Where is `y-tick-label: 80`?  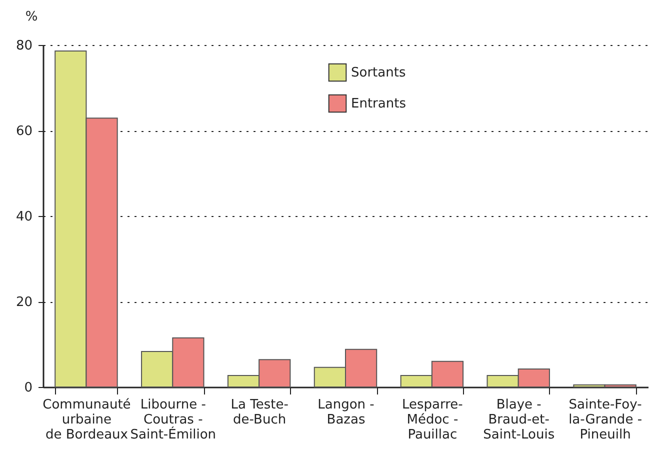
y-tick-label: 80 is located at coordinates (24, 46).